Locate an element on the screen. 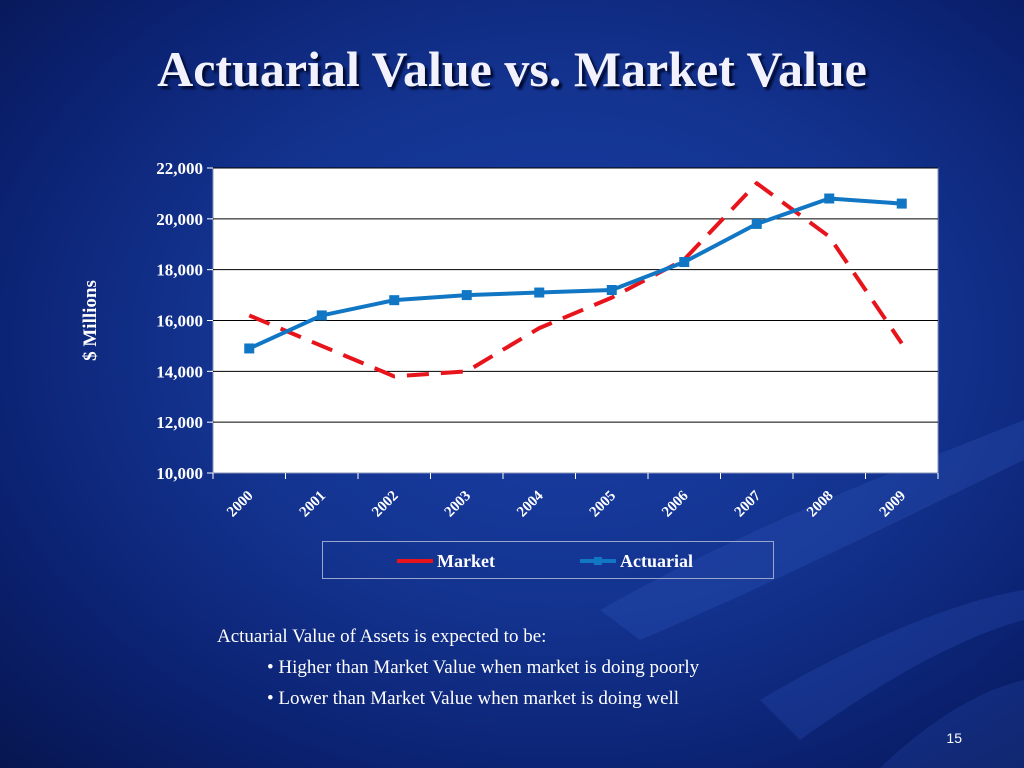  x-tick-label: 2003 is located at coordinates (458, 504).